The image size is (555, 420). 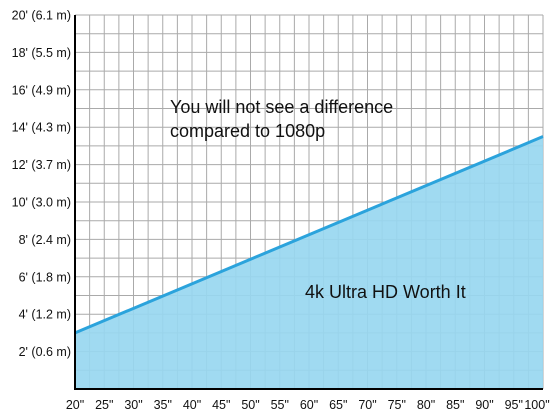 I want to click on y-tick-label: 12' (3.7 m), so click(x=41, y=165).